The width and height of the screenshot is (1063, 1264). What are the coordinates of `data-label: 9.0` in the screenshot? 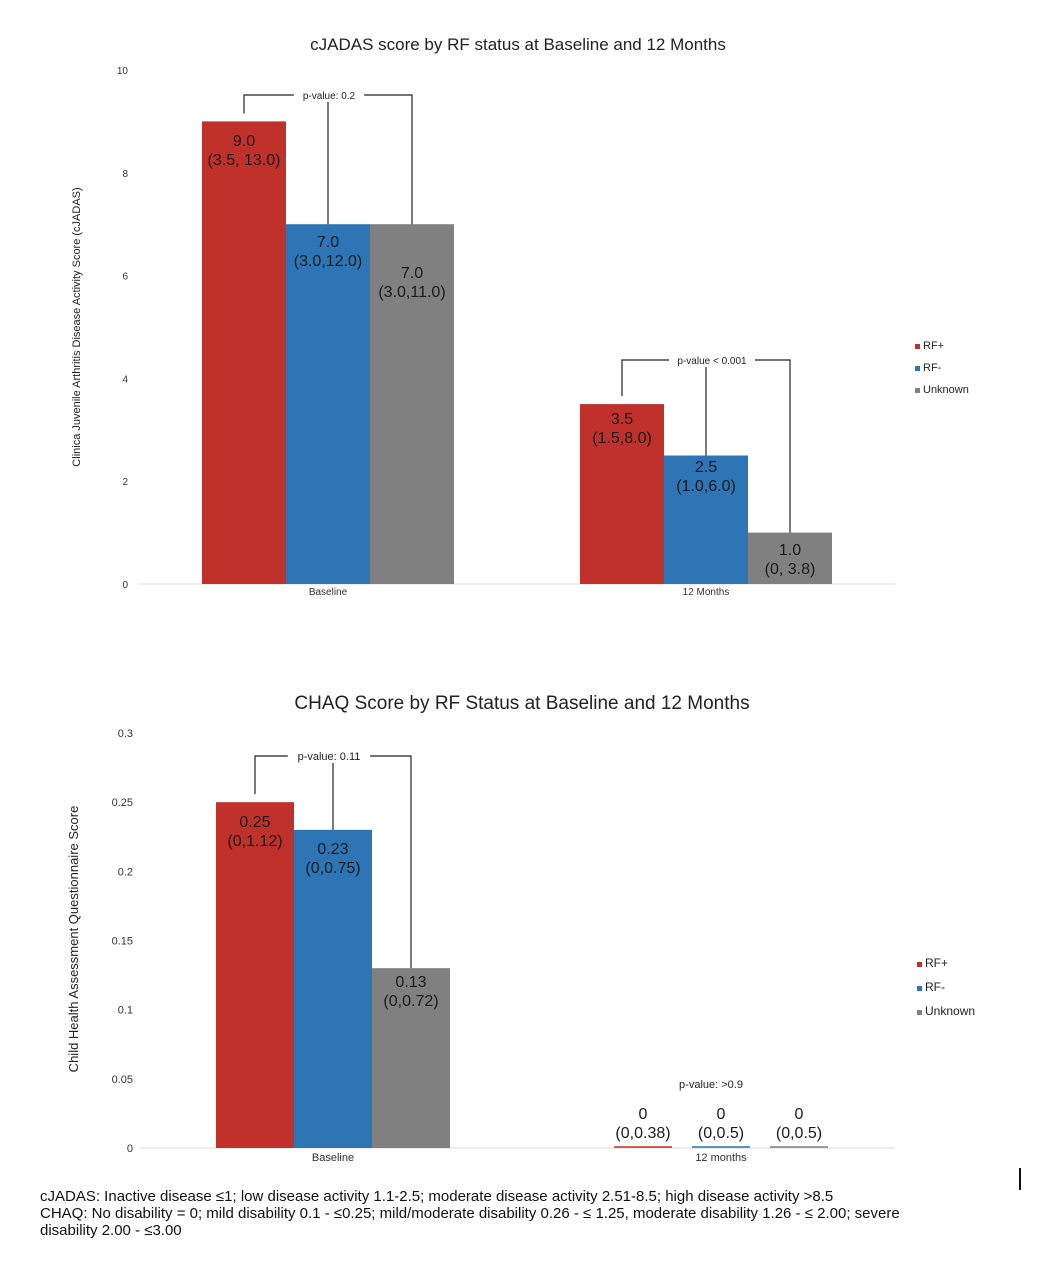 It's located at (244, 141).